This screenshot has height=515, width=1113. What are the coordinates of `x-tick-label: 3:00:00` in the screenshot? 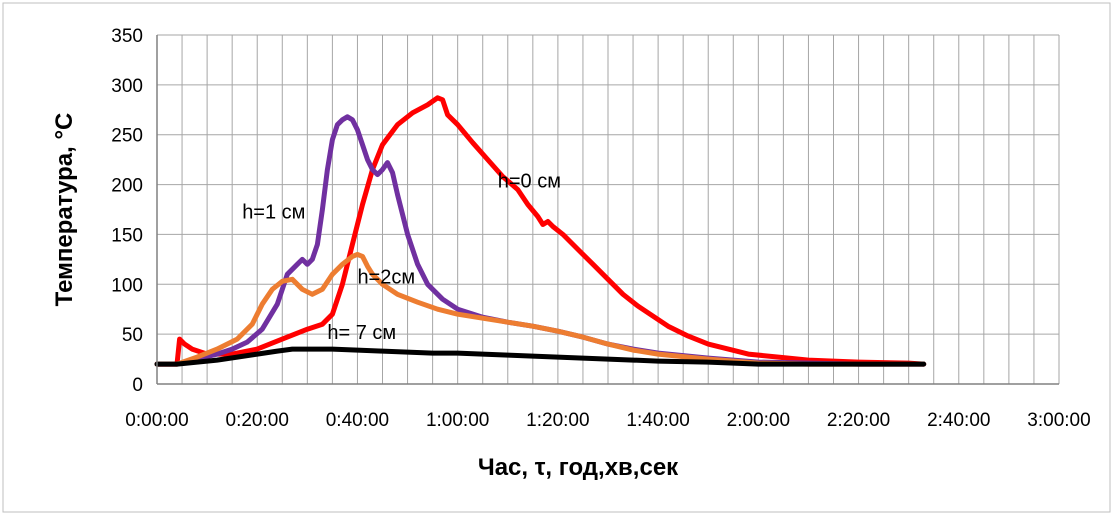 It's located at (1058, 420).